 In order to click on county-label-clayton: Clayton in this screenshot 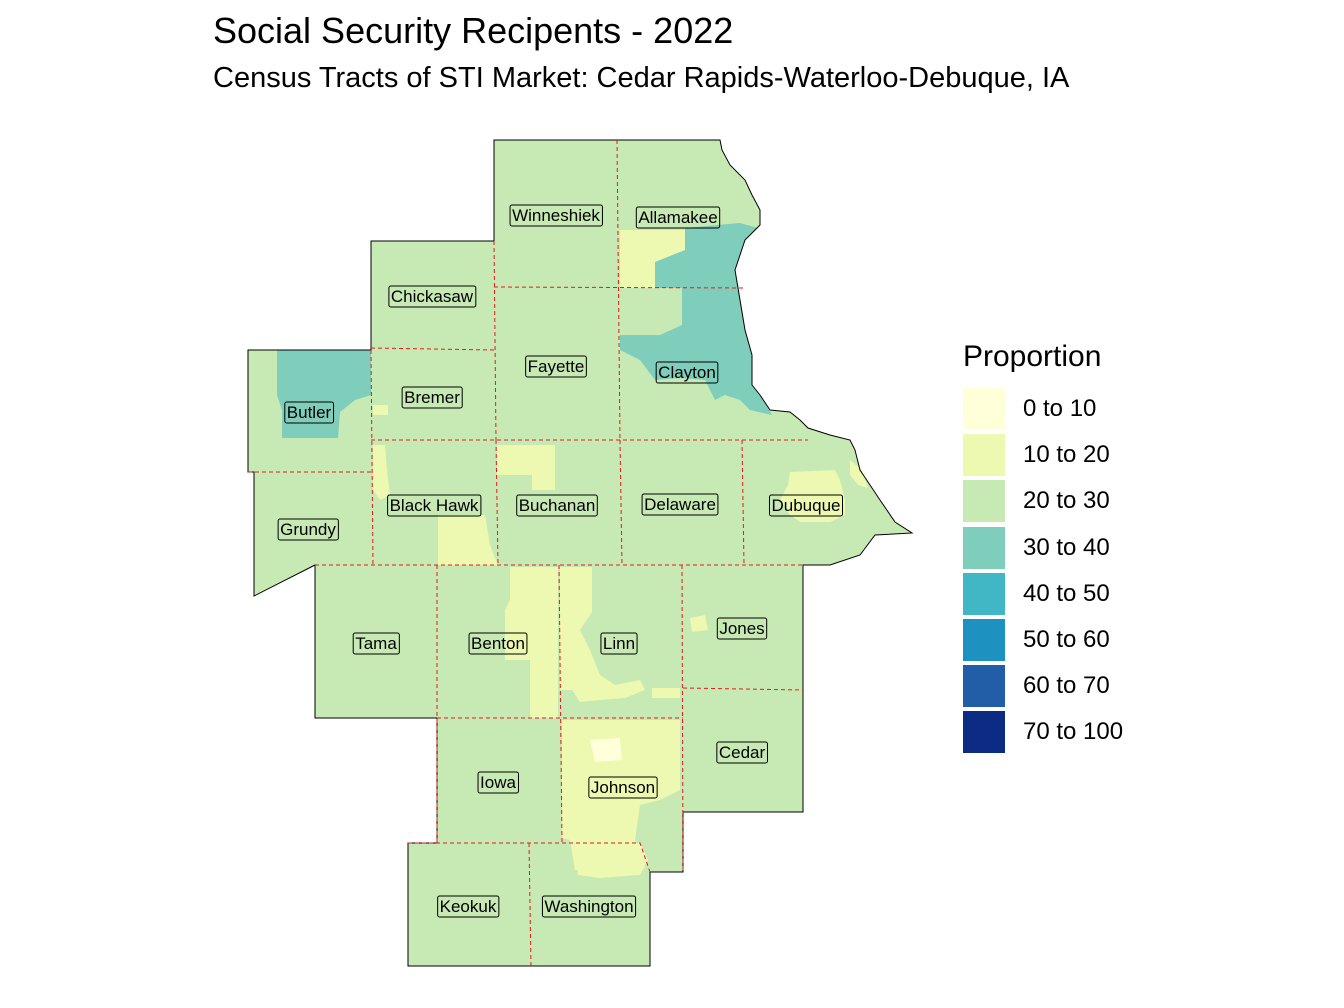, I will do `click(687, 372)`.